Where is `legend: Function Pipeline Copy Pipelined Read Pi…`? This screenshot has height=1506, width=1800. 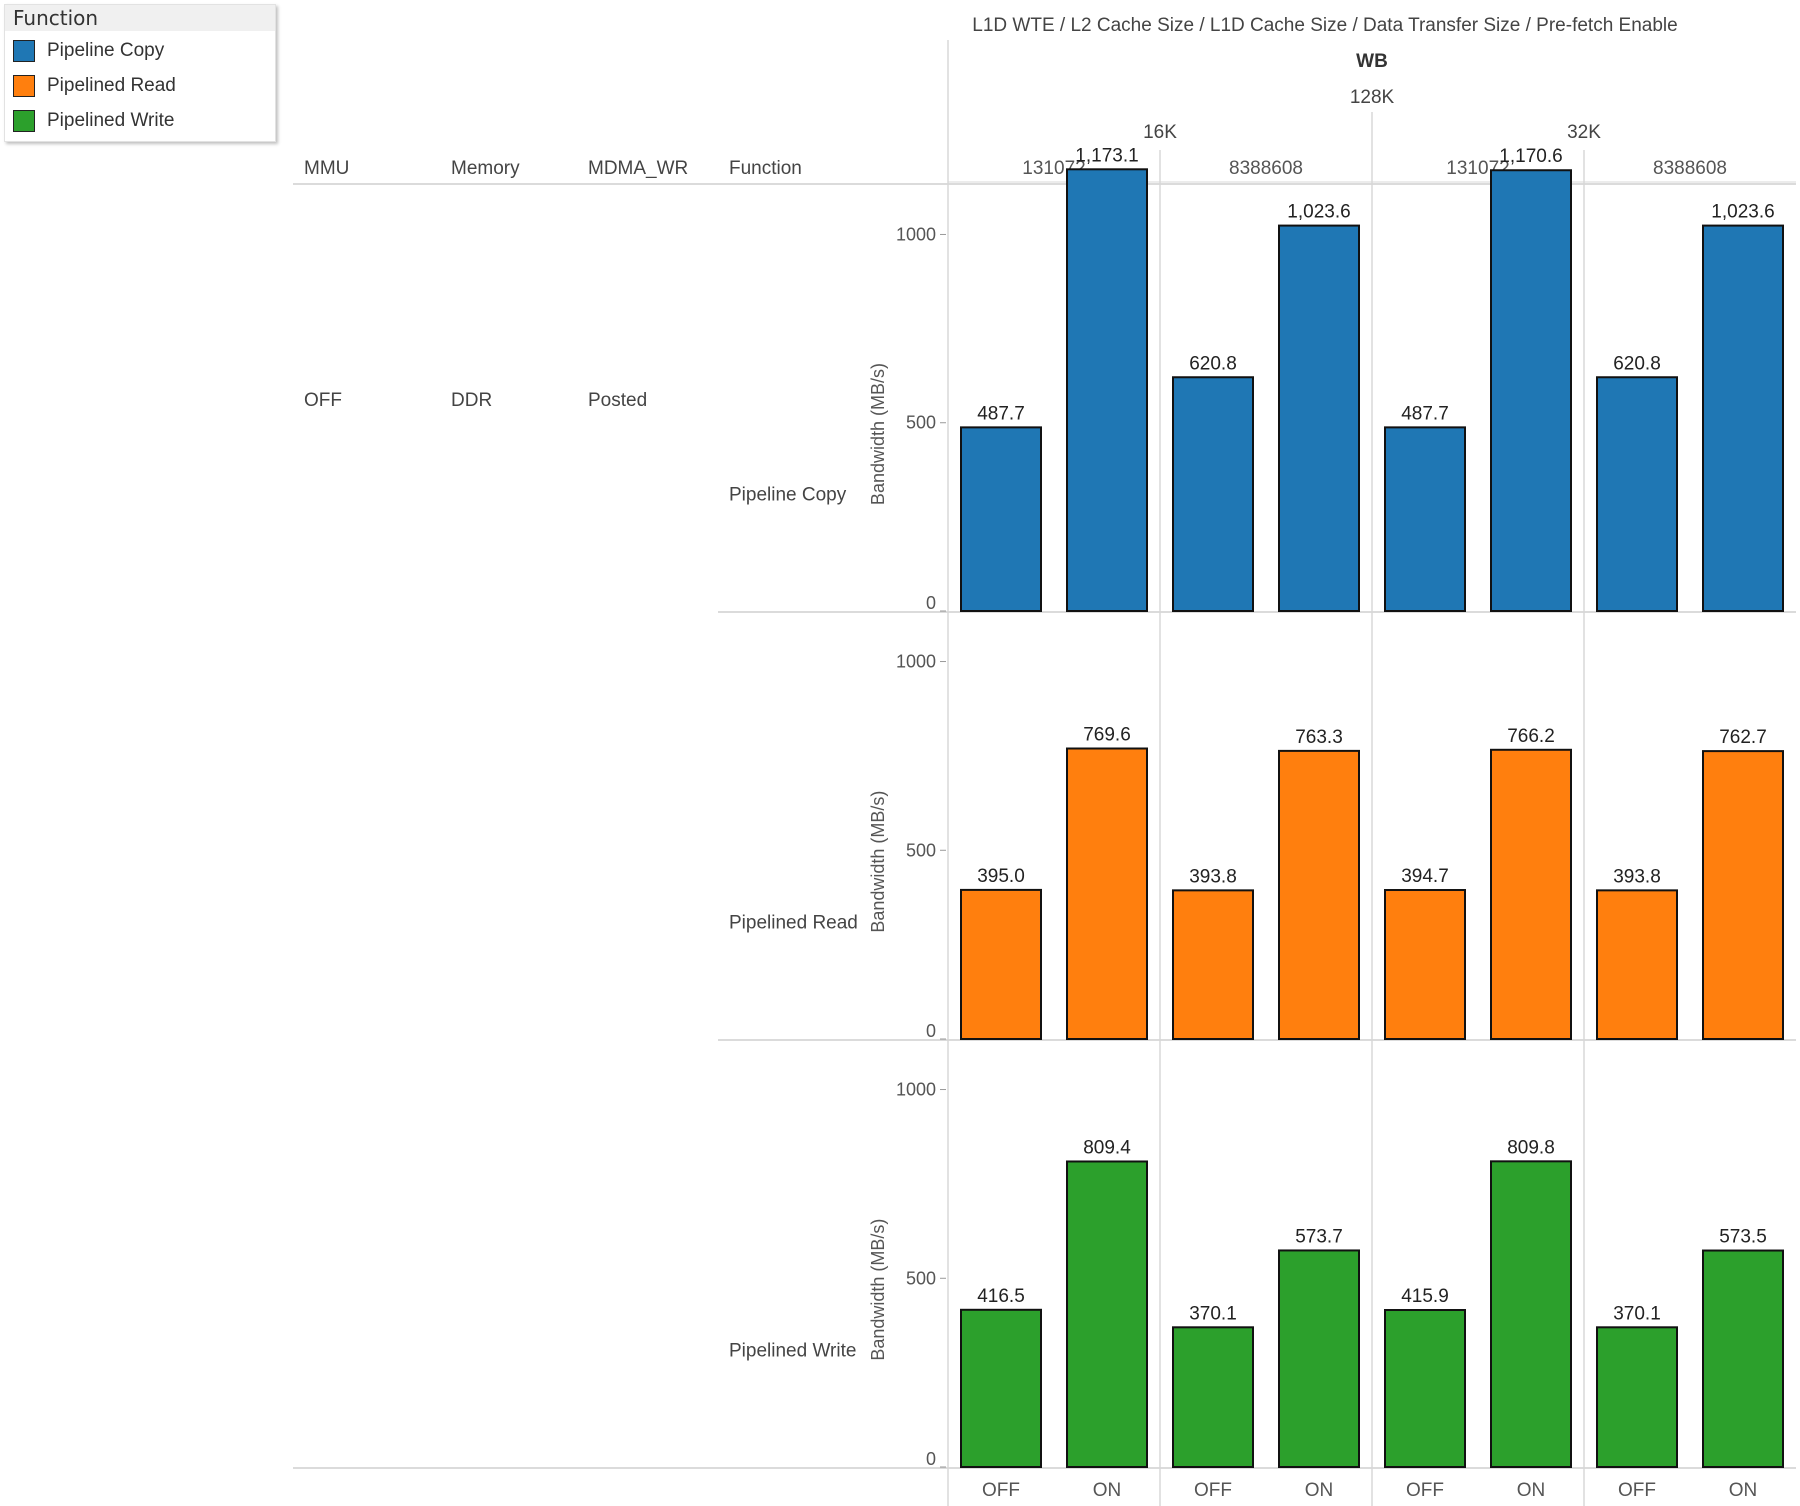
legend: Function Pipeline Copy Pipelined Read Pi… is located at coordinates (140, 73).